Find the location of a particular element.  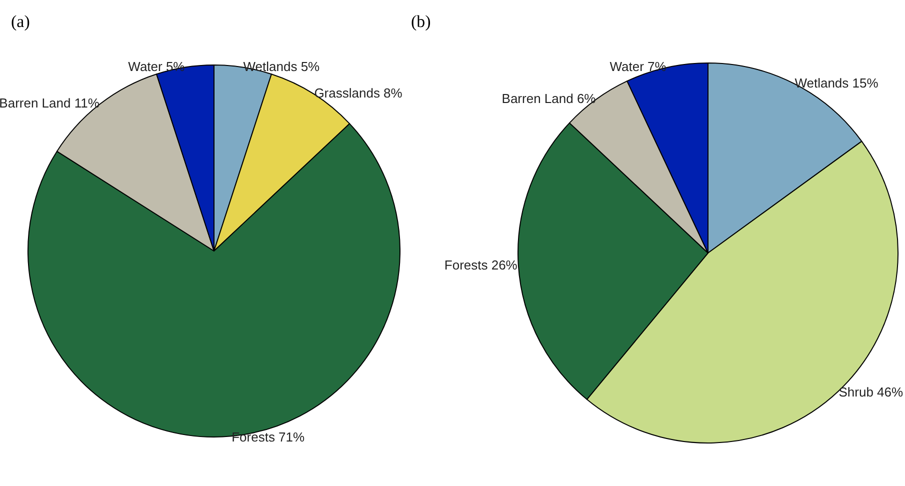

slice-label: Wetlands 5% is located at coordinates (281, 66).